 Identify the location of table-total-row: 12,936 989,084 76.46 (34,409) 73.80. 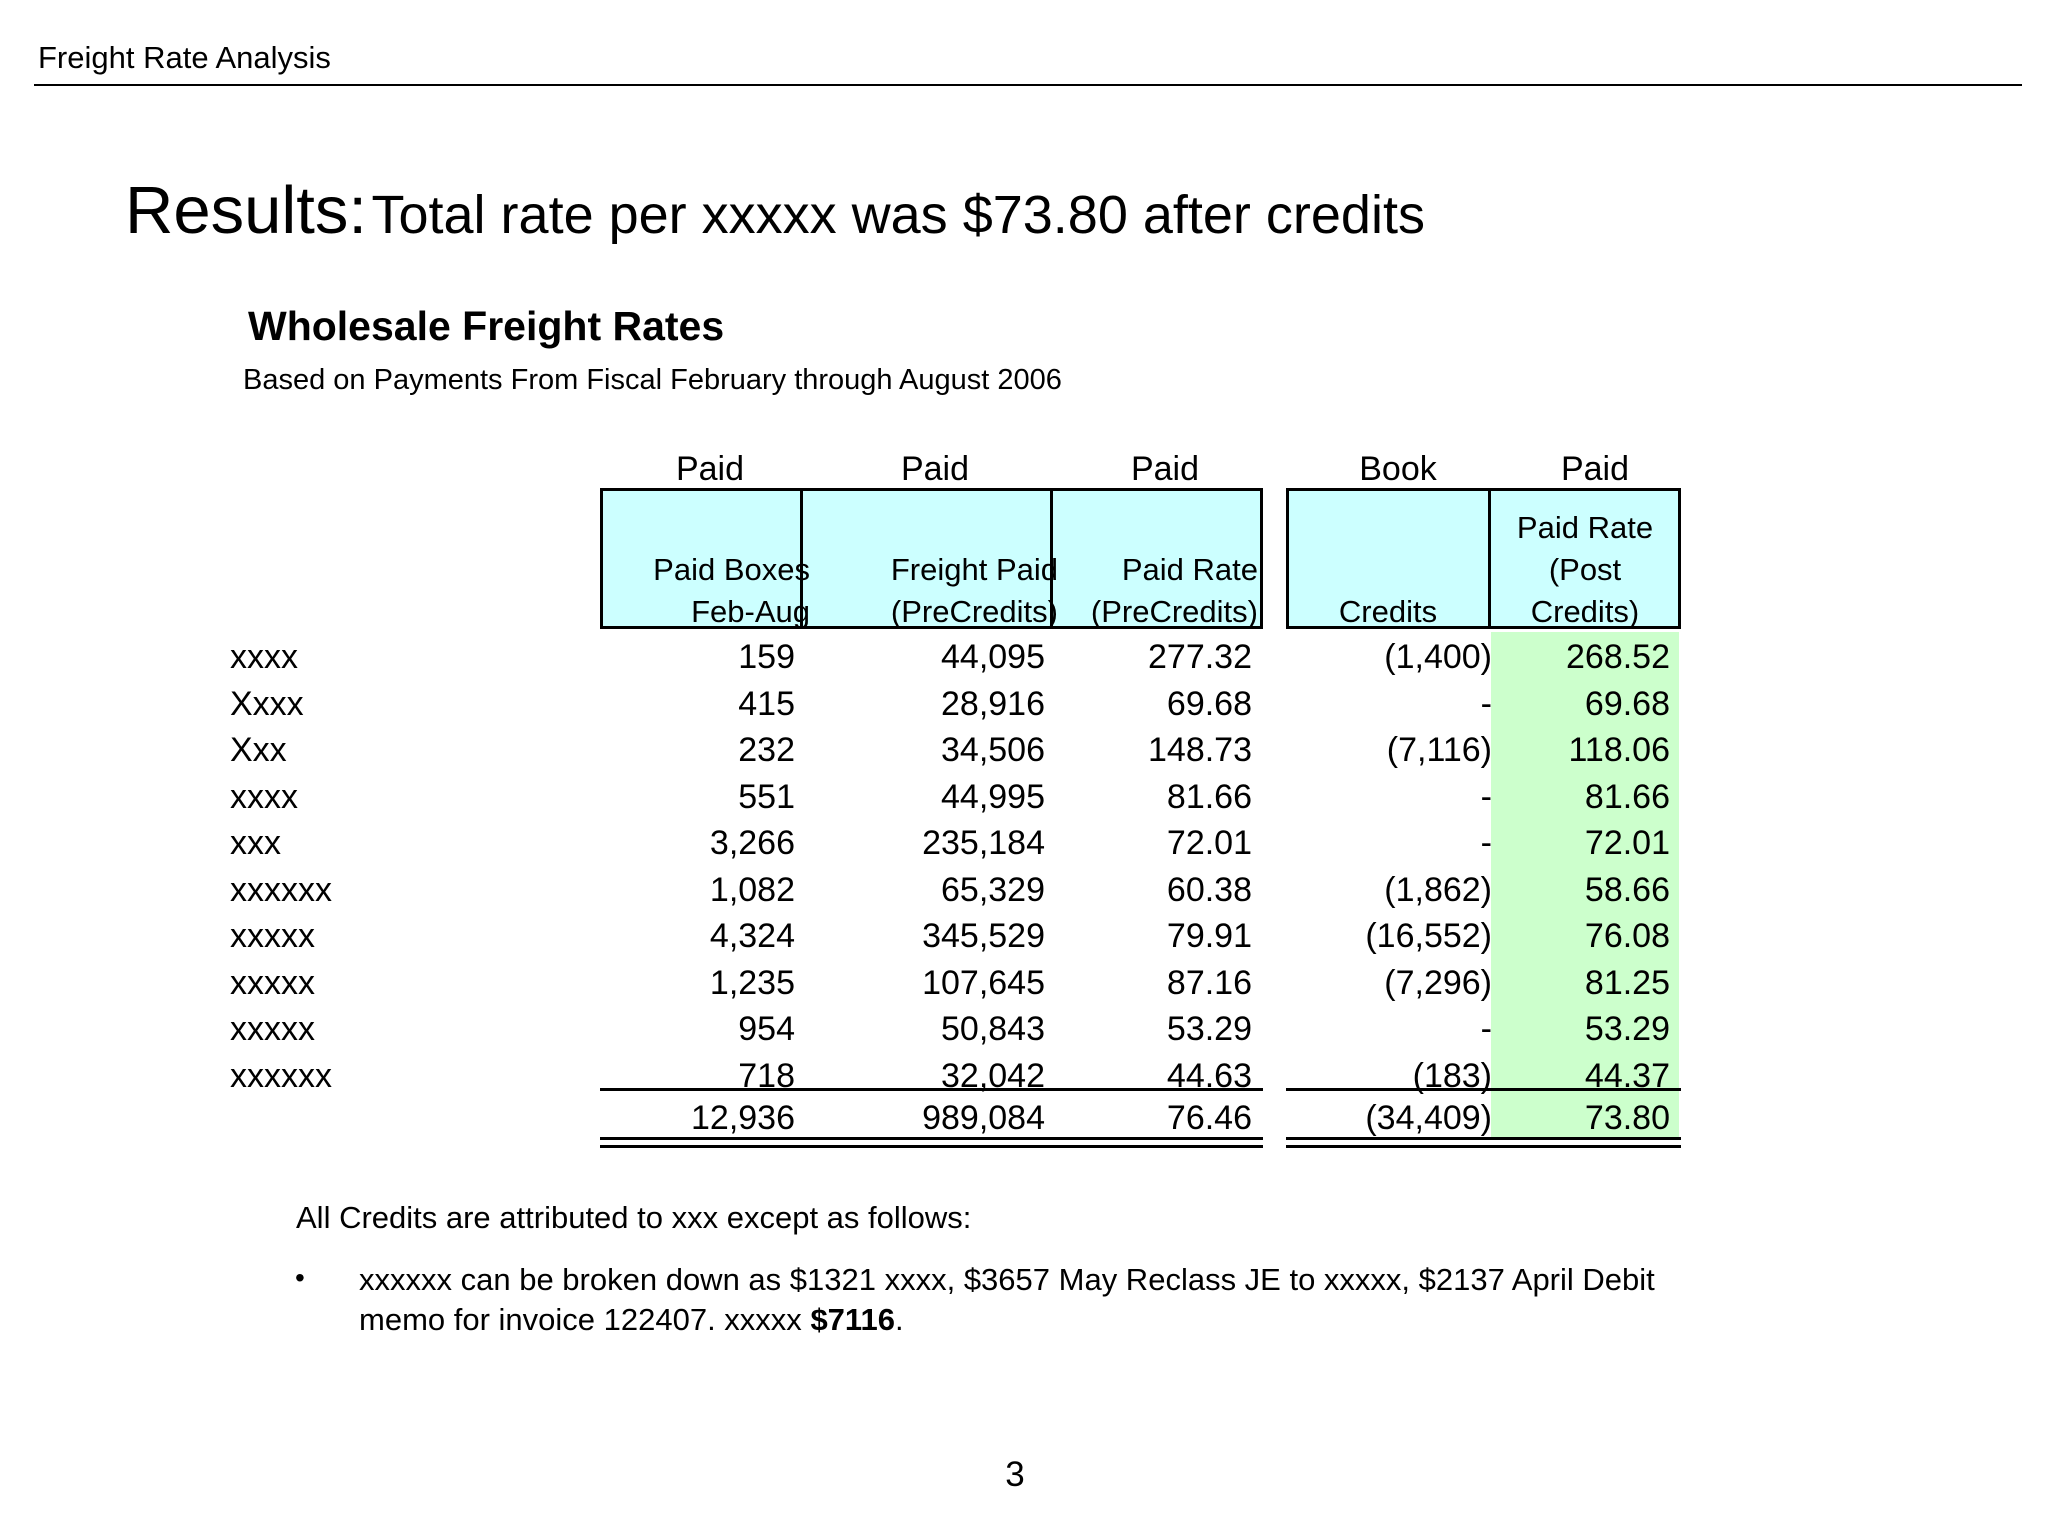
(1024, 1120).